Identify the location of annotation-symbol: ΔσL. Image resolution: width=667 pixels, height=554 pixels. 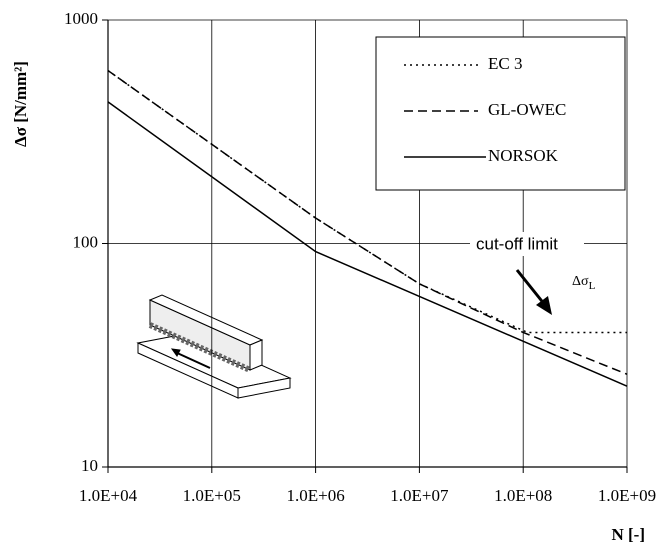
(584, 282).